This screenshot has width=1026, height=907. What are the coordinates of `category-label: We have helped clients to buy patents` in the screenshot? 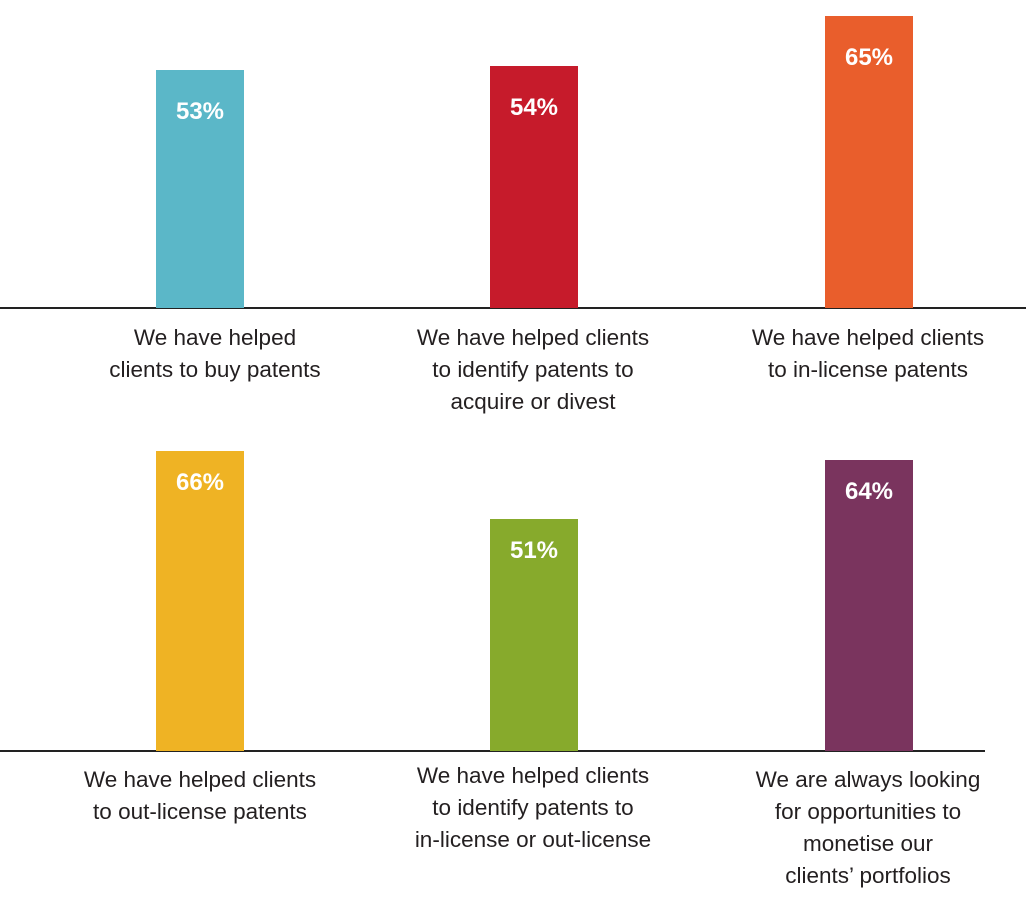 It's located at (215, 353).